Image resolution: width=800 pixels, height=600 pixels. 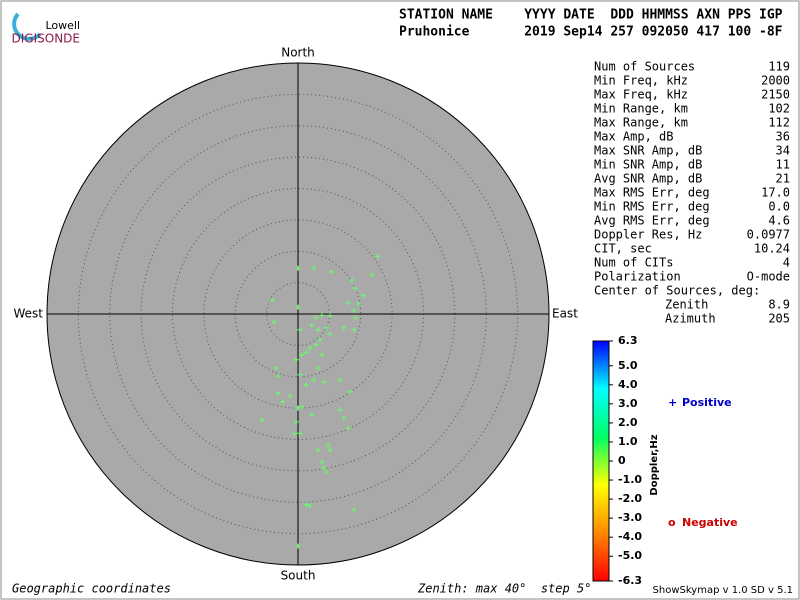 I want to click on stat-label: Max Amp, dB, so click(x=633, y=137).